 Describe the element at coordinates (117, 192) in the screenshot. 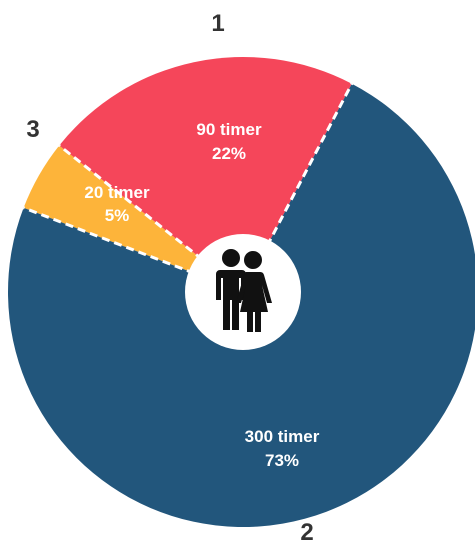

I see `slice-label-3: 20 timer` at that location.